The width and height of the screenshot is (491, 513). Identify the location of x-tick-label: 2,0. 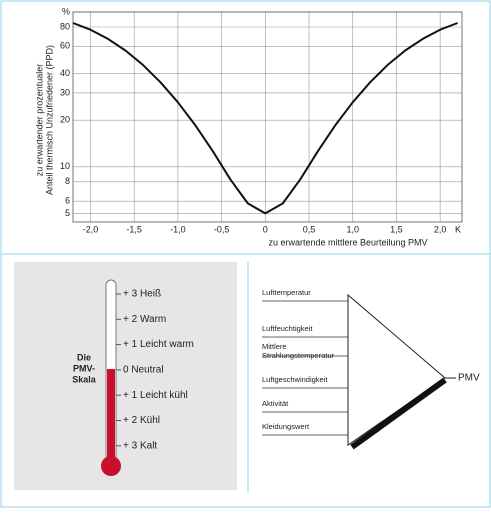
(440, 229).